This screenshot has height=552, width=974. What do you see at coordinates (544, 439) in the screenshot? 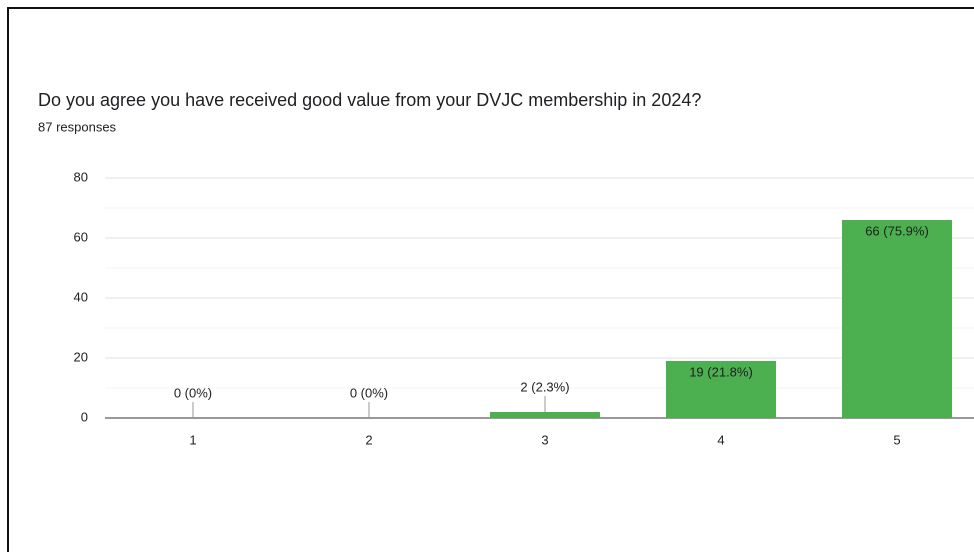
I see `x-tick-label: 3` at bounding box center [544, 439].